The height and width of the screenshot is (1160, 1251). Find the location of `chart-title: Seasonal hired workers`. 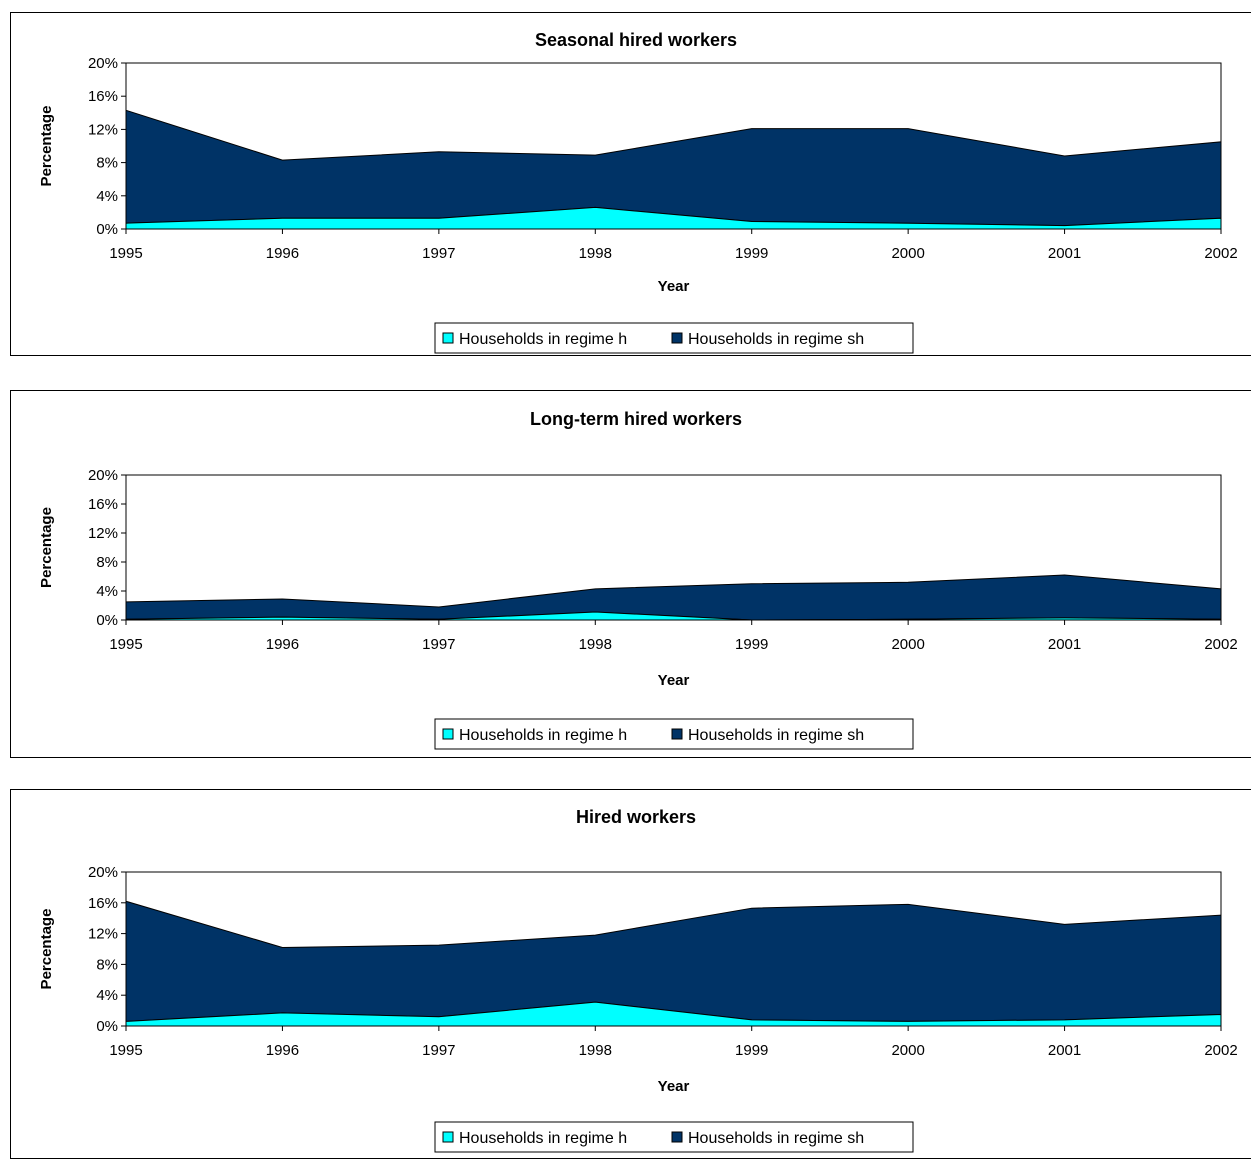

chart-title: Seasonal hired workers is located at coordinates (636, 40).